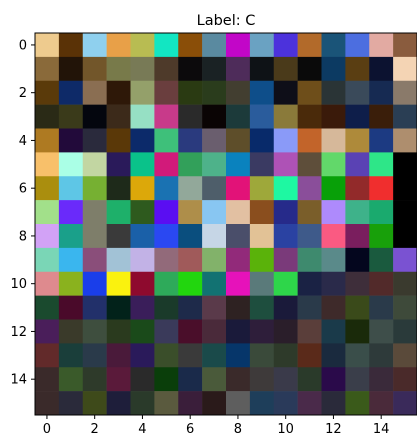 The image size is (417, 433). Describe the element at coordinates (357, 236) in the screenshot. I see `heatmap-cell-r8-c13` at that location.